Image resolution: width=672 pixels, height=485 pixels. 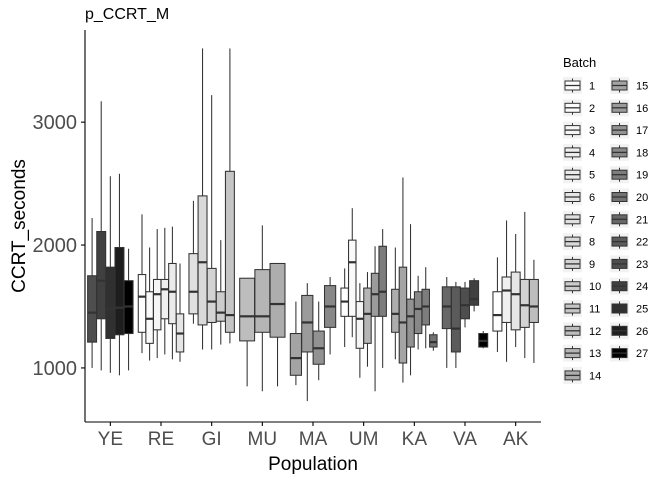 What do you see at coordinates (595, 354) in the screenshot?
I see `legend-label: 13` at bounding box center [595, 354].